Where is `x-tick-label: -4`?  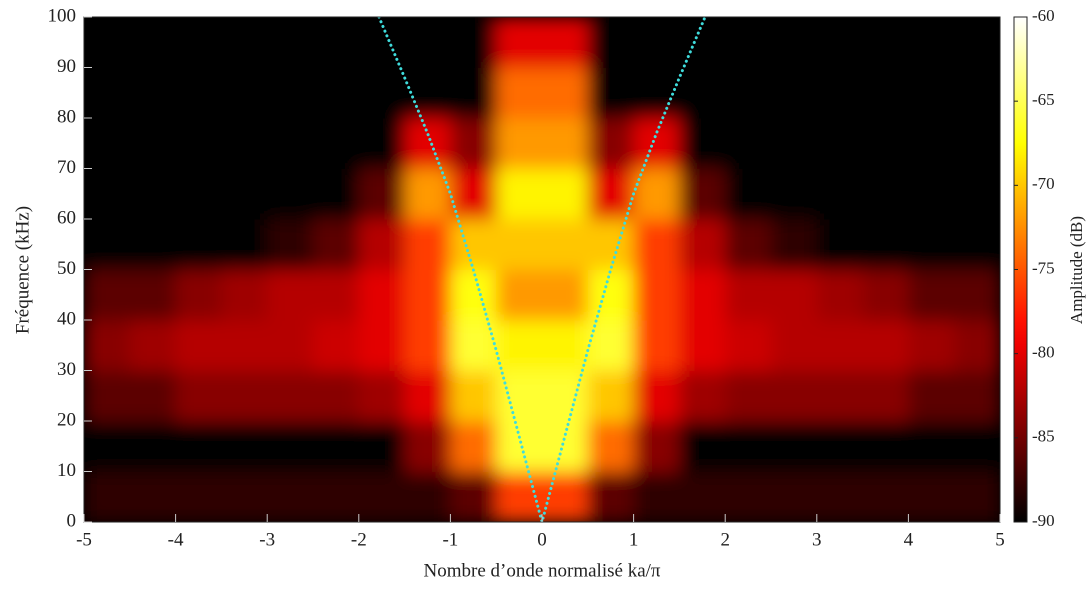 x-tick-label: -4 is located at coordinates (176, 539).